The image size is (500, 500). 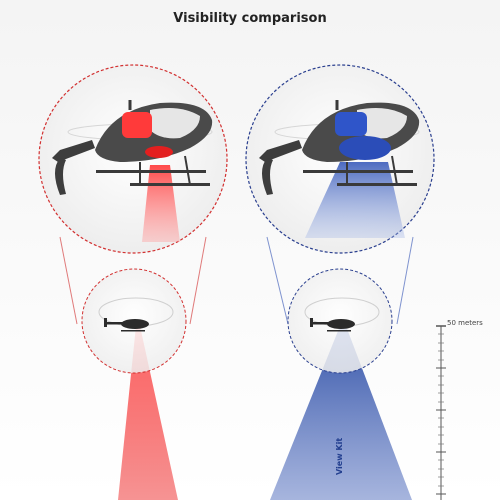 I want to click on scale-bar-minor-ticks, so click(x=441, y=410).